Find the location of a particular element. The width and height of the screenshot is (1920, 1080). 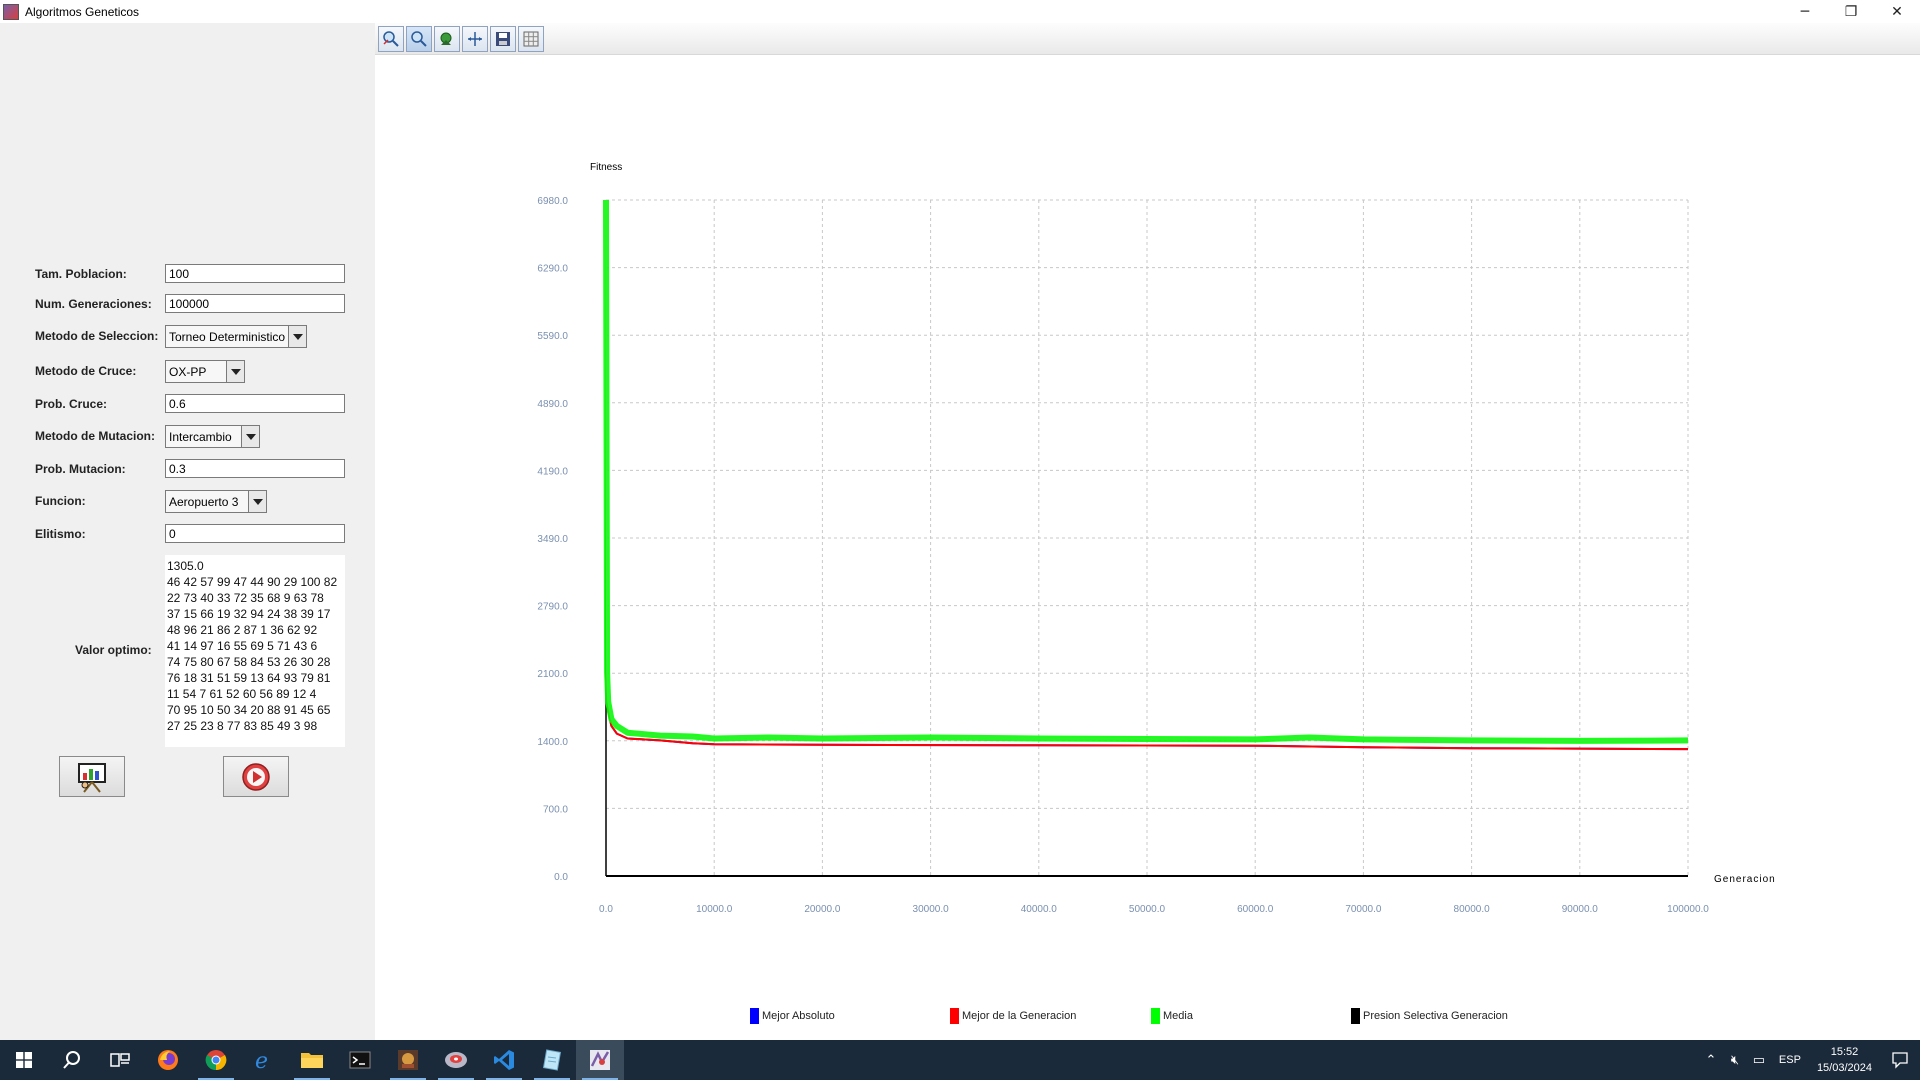

poblacion-input is located at coordinates (255, 273).